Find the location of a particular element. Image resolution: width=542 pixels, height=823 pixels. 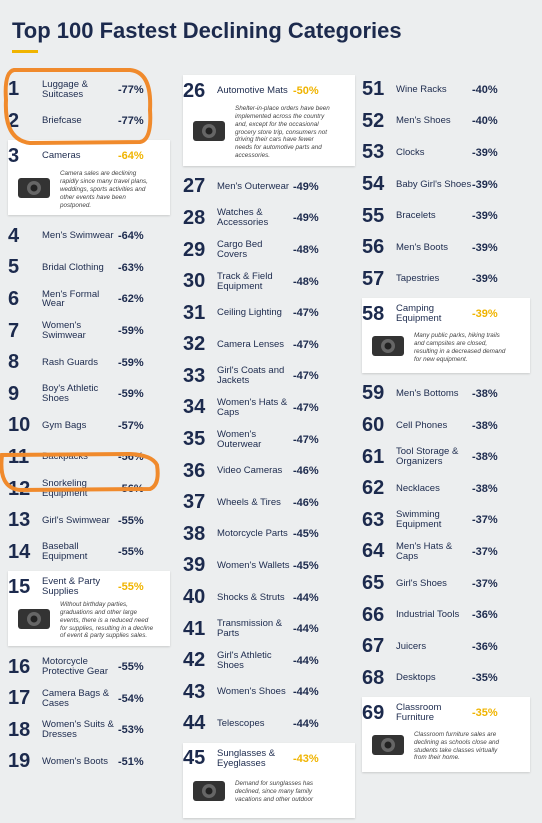

category-name: Girl's Coats and Jackets is located at coordinates (251, 376).